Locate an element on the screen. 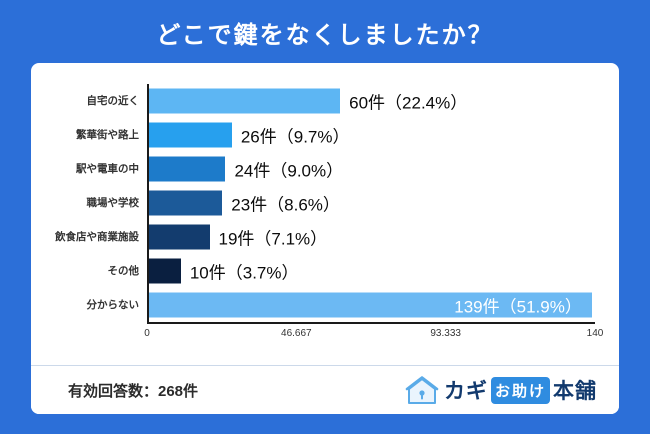  chart-row: 分からない 139件（51.9%） is located at coordinates (320, 305).